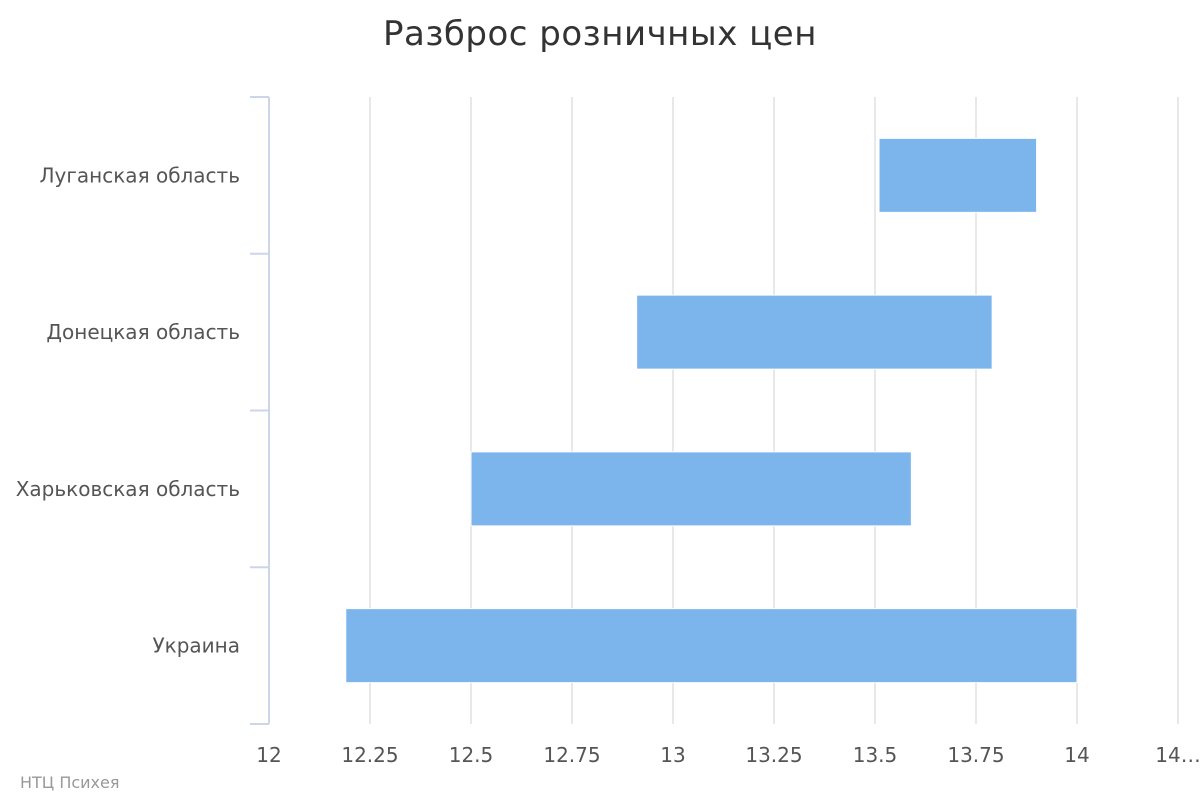 The height and width of the screenshot is (800, 1200). I want to click on x-tick-label: 13, so click(672, 755).